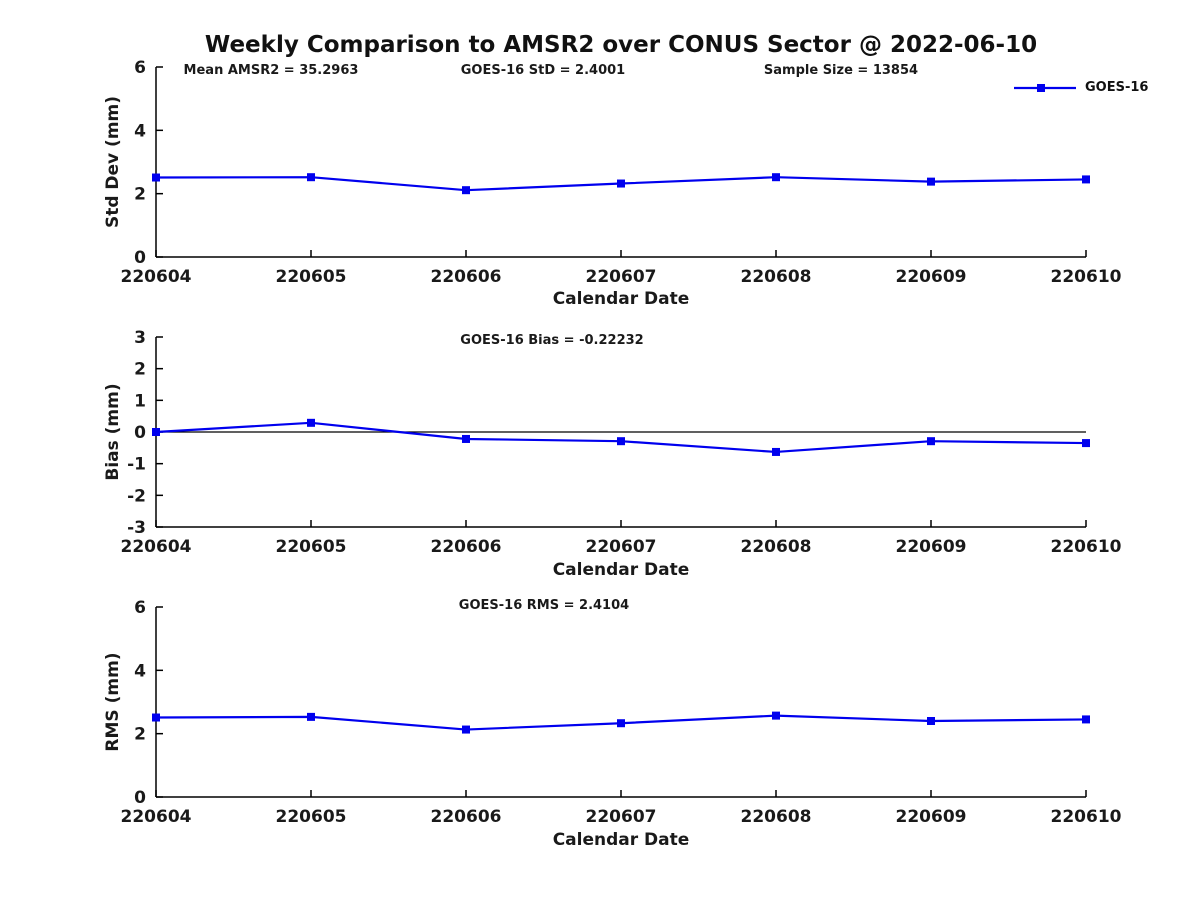 The image size is (1200, 900). I want to click on legend-square-marker-icon, so click(1041, 87).